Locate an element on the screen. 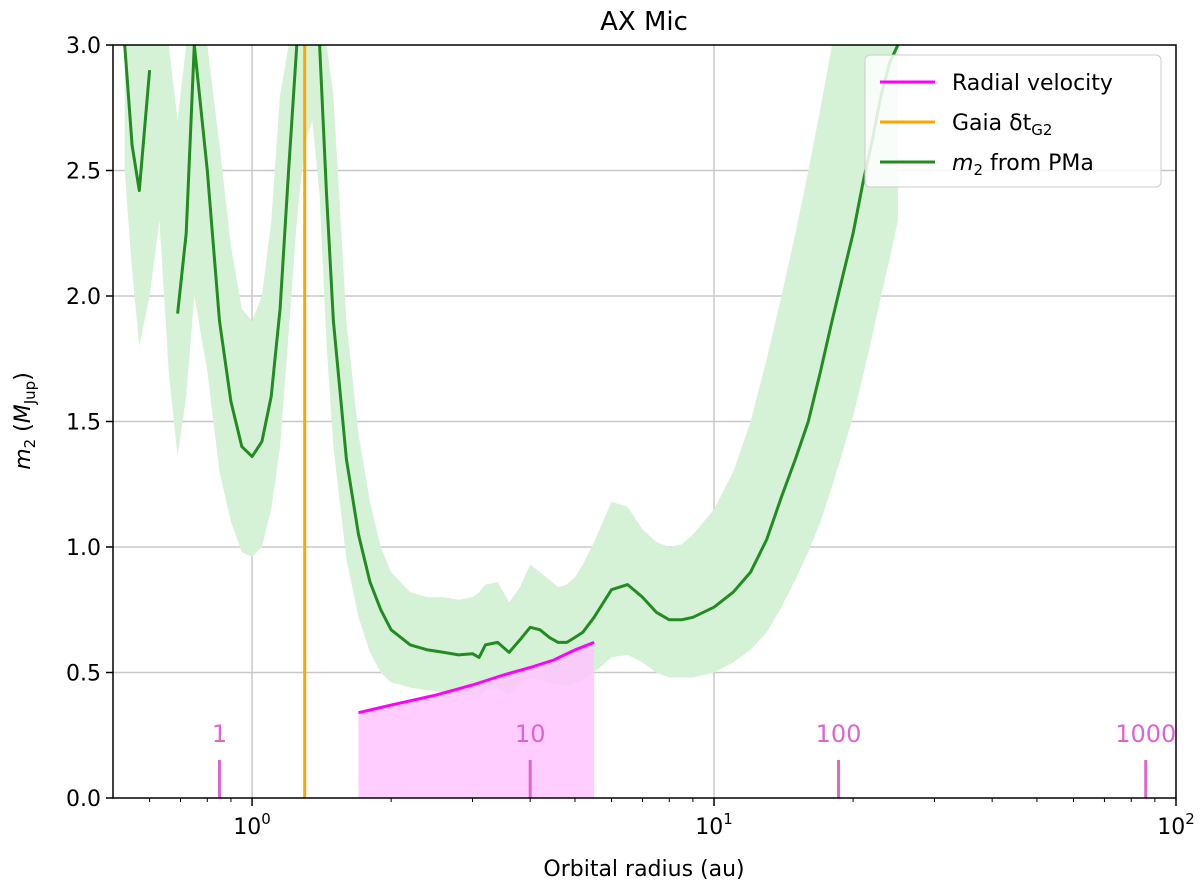 Image resolution: width=1200 pixels, height=889 pixels. legend-label-gaia: Gaia δtG2 is located at coordinates (1002, 125).